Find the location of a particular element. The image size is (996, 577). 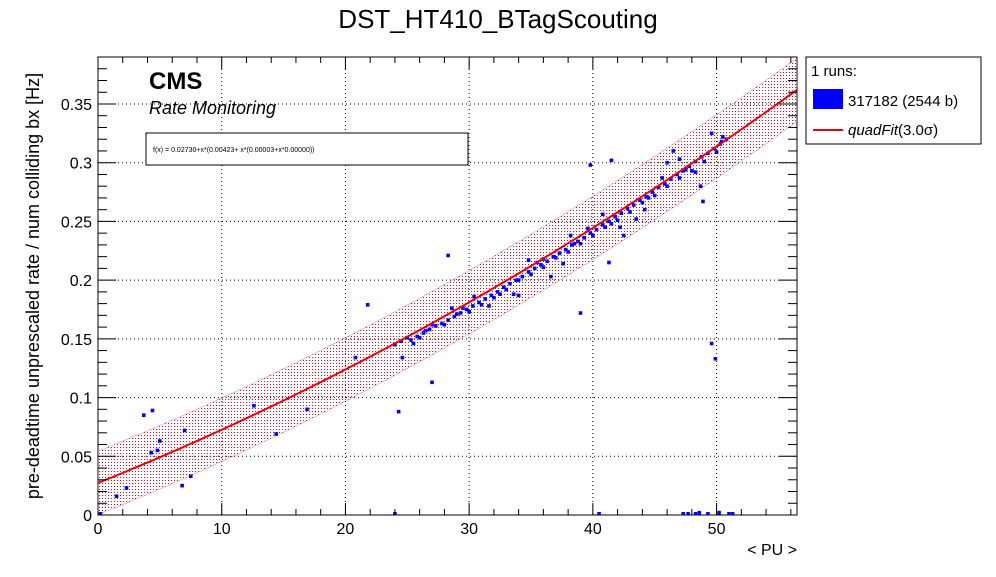

legend-fit-label-tail: (3.0σ) is located at coordinates (918, 130).